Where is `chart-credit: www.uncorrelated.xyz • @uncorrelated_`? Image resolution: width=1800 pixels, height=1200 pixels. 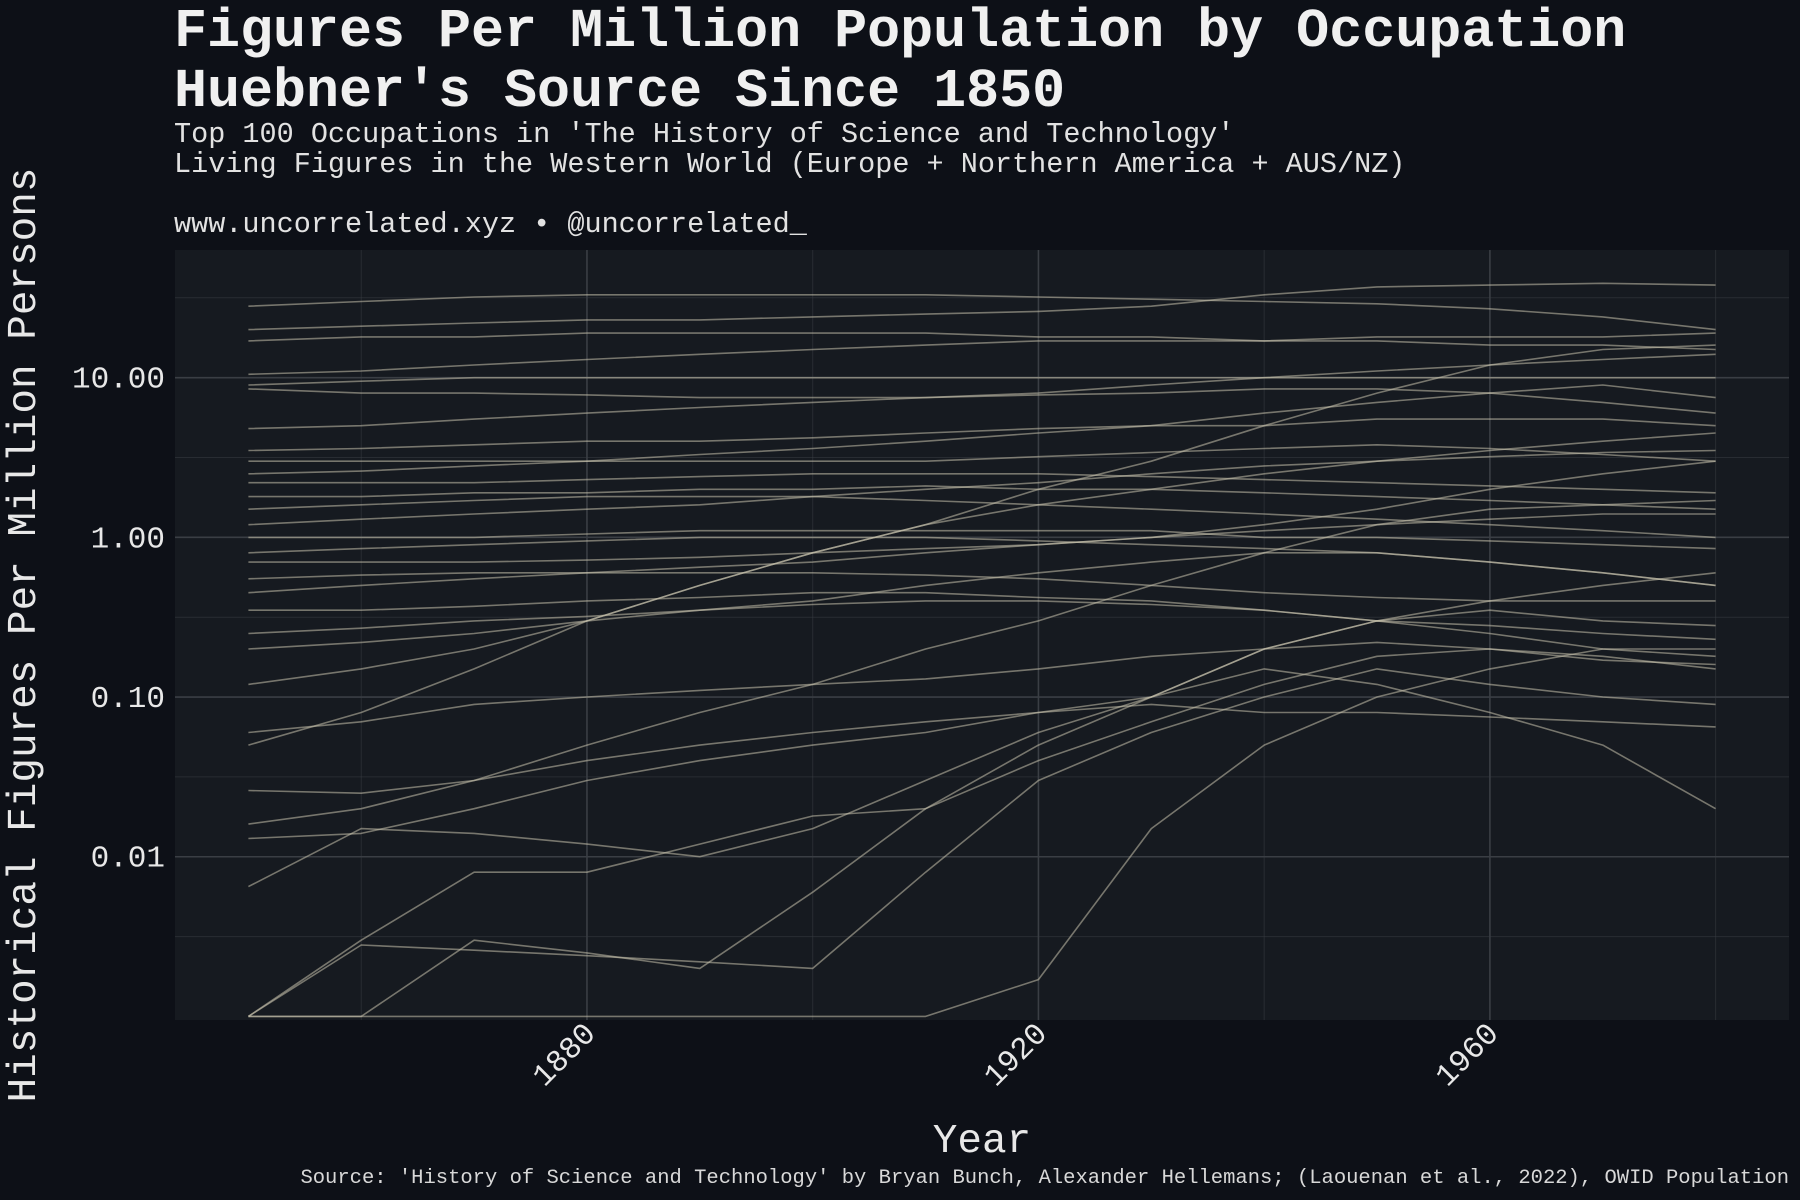
chart-credit: www.uncorrelated.xyz • @uncorrelated_ is located at coordinates (490, 224).